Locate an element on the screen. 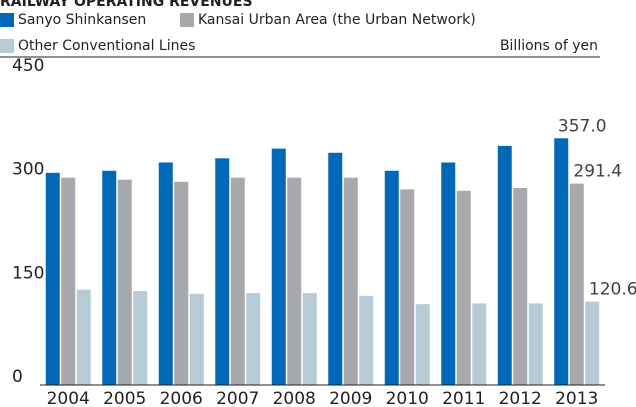 This screenshot has height=407, width=636. x-tick-label: 2012 is located at coordinates (520, 398).